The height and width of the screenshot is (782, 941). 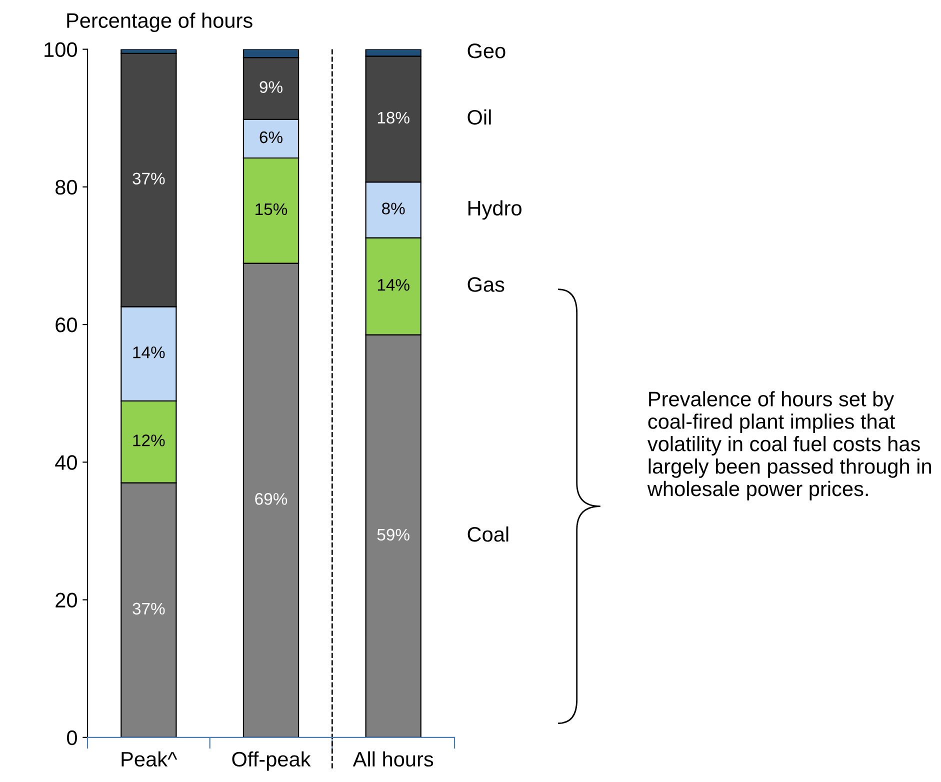 What do you see at coordinates (271, 499) in the screenshot?
I see `data-label: 69%` at bounding box center [271, 499].